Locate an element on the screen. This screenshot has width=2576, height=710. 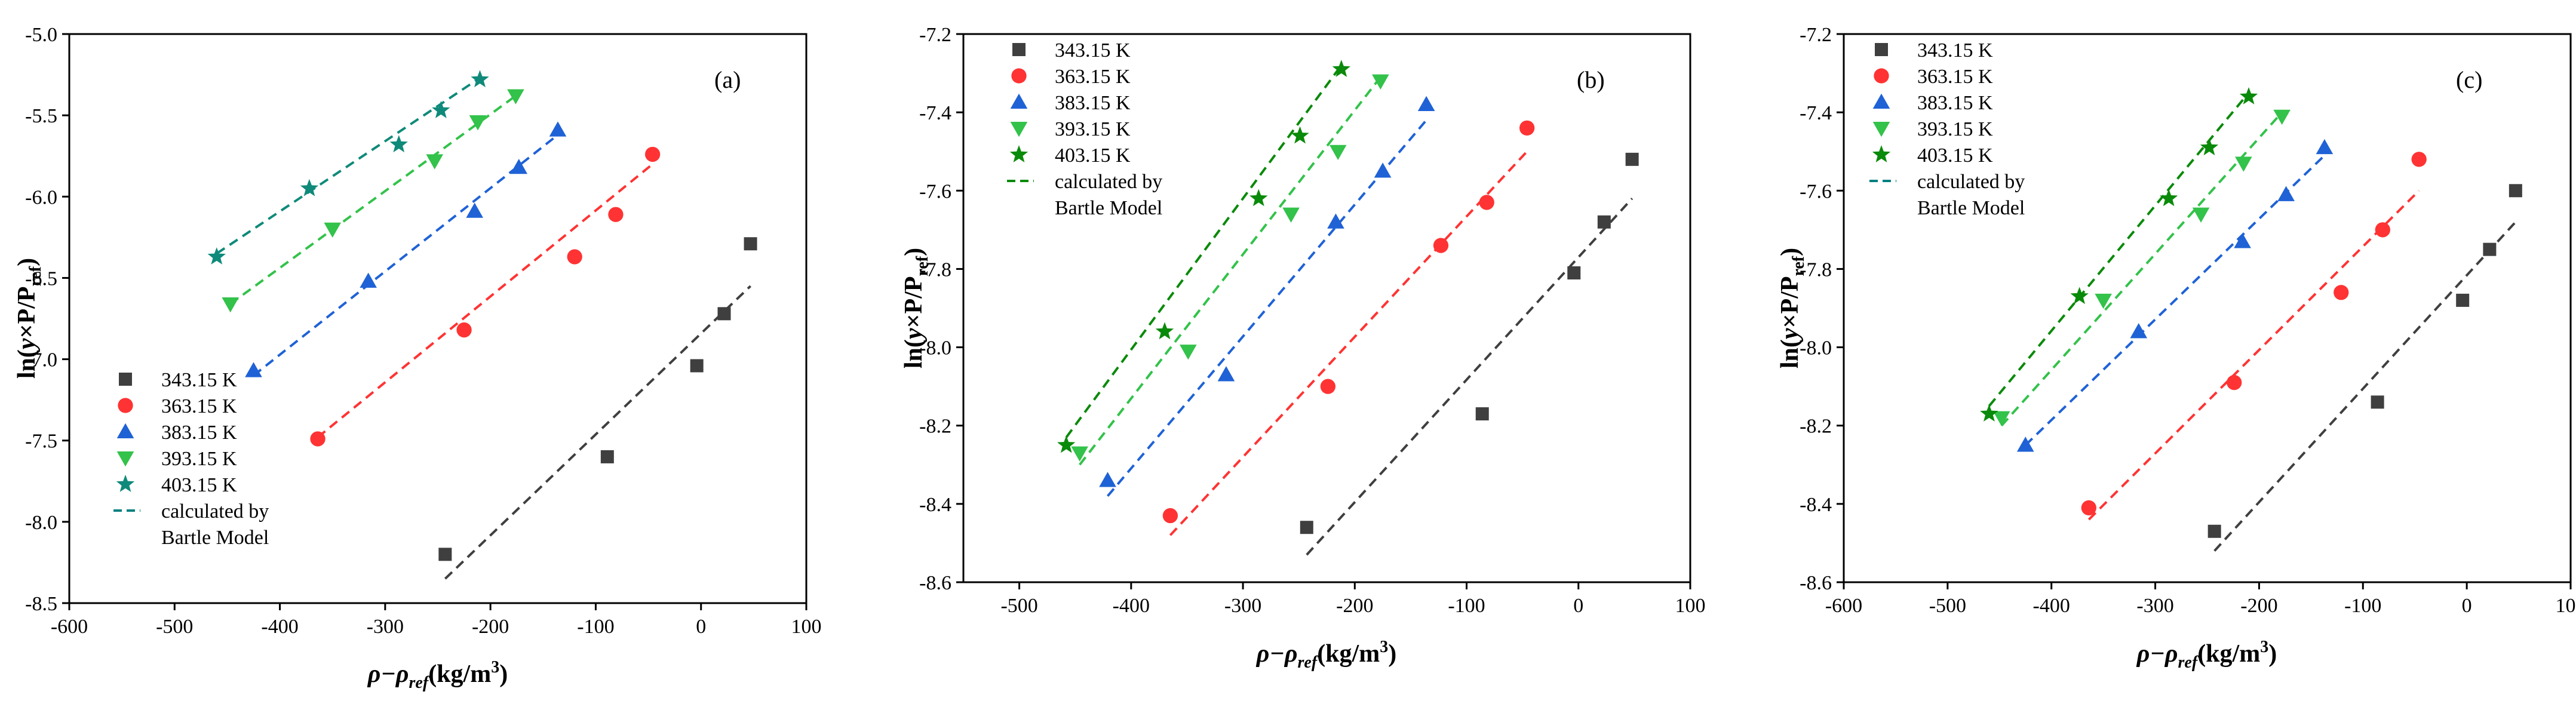
y-ticks: -8.5 -8.0 -7.5 -7.0 -6.5 -6.0 -5.5 -5.0 is located at coordinates (47, 319).